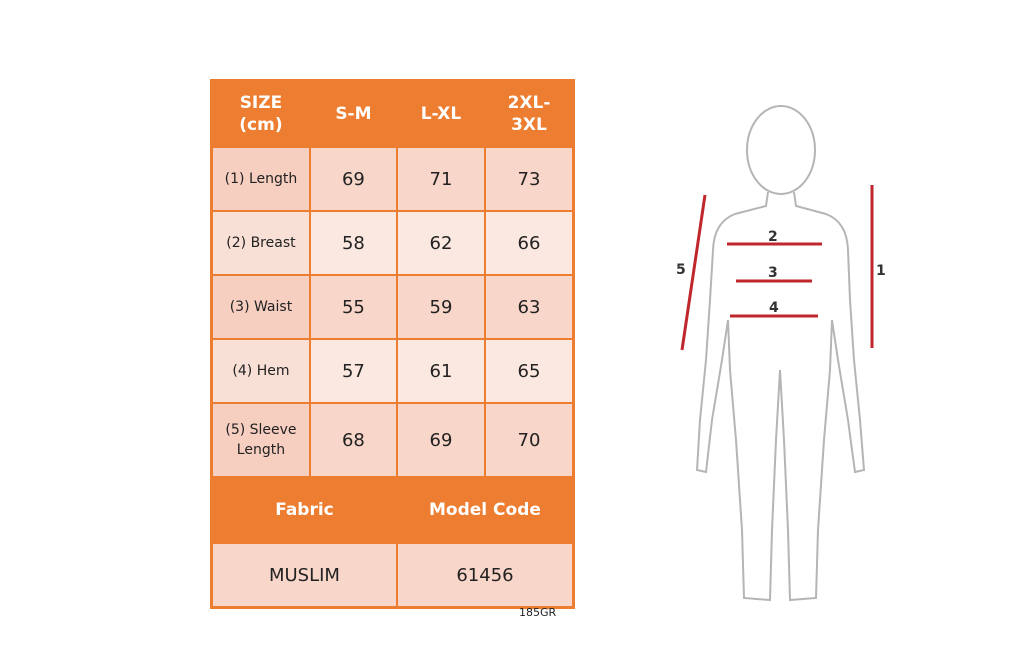 Image resolution: width=1024 pixels, height=652 pixels. Describe the element at coordinates (440, 307) in the screenshot. I see `cell-value: 59` at that location.